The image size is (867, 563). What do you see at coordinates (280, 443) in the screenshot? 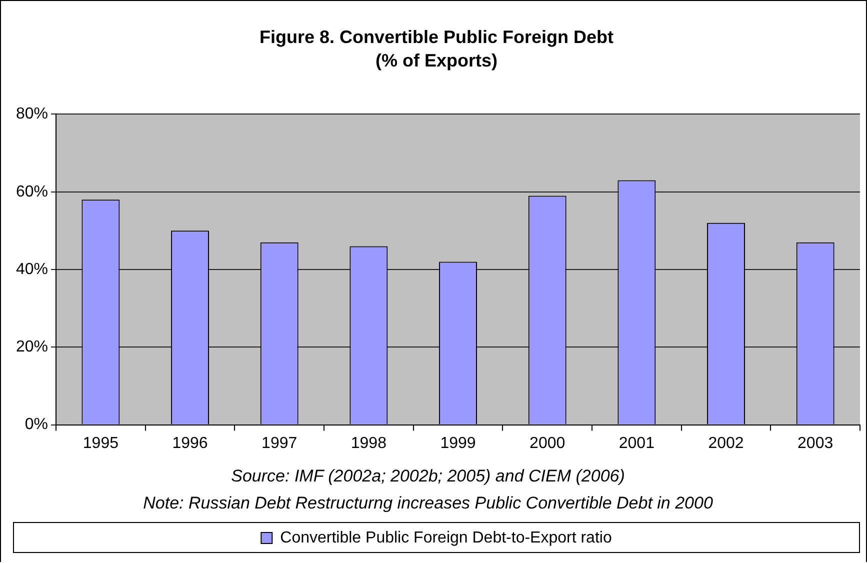
I see `x-tick-label: 1997` at bounding box center [280, 443].